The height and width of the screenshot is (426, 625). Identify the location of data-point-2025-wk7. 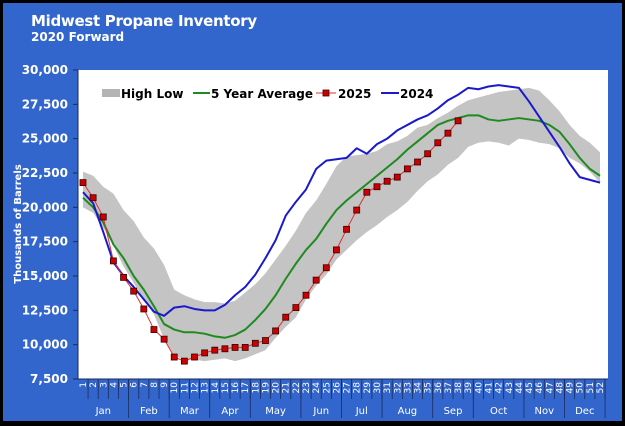
(144, 309).